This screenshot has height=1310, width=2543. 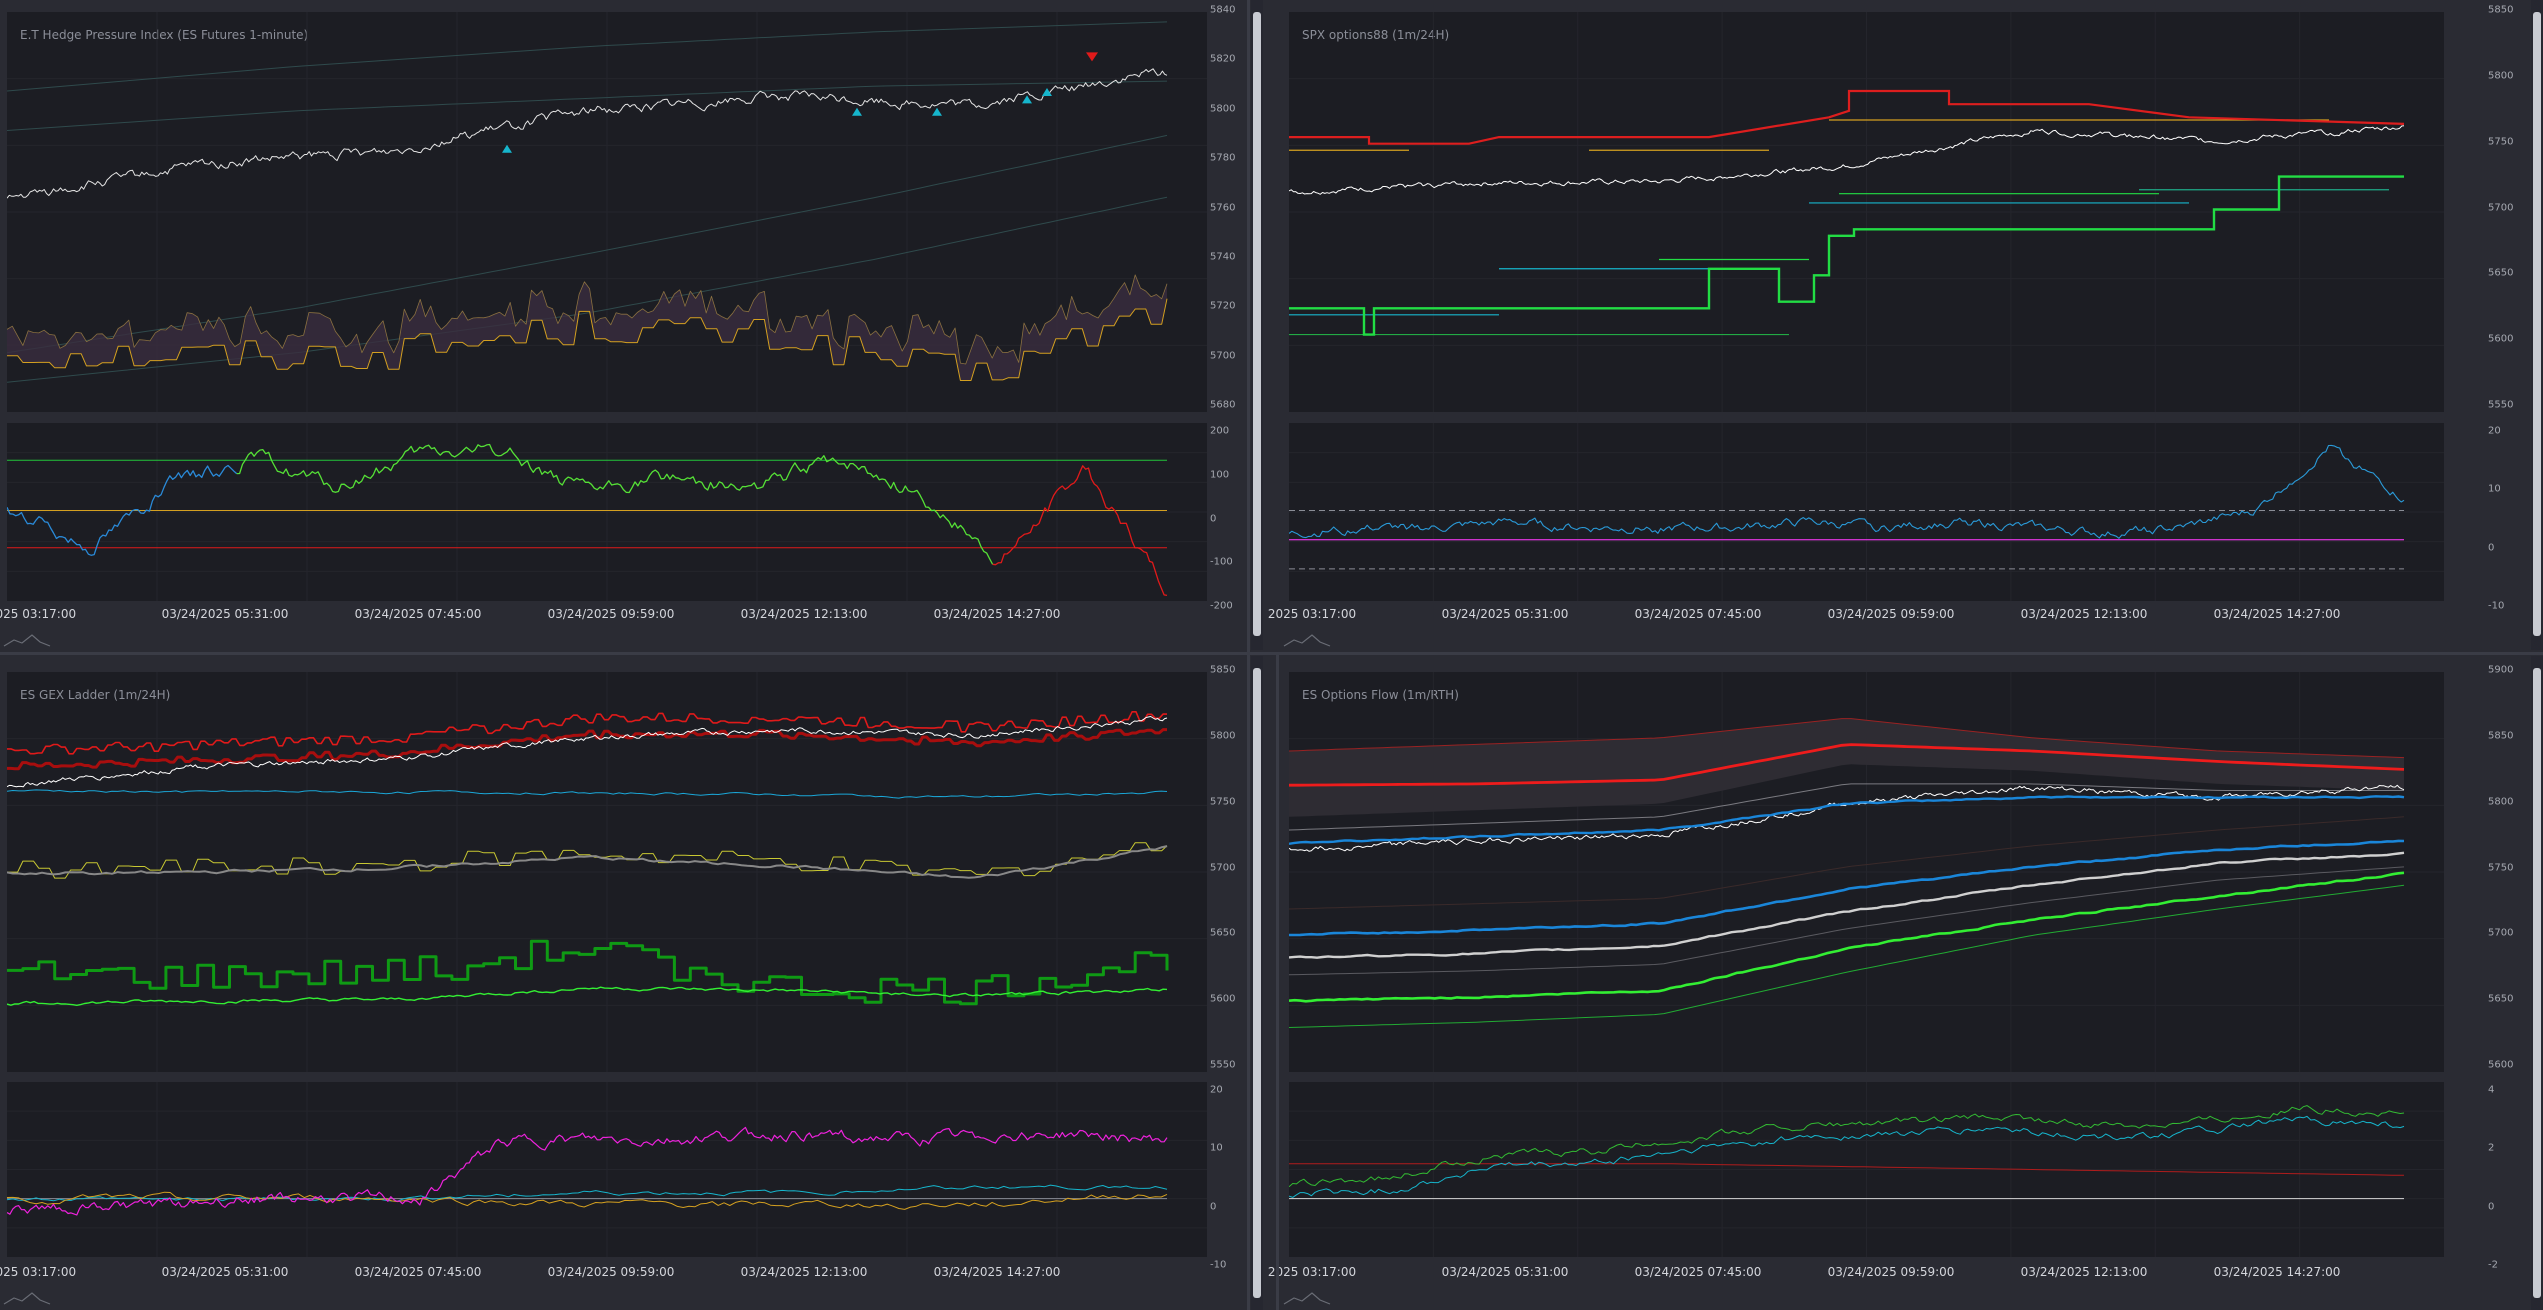 What do you see at coordinates (1218, 1265) in the screenshot?
I see `y-tick-label: -10` at bounding box center [1218, 1265].